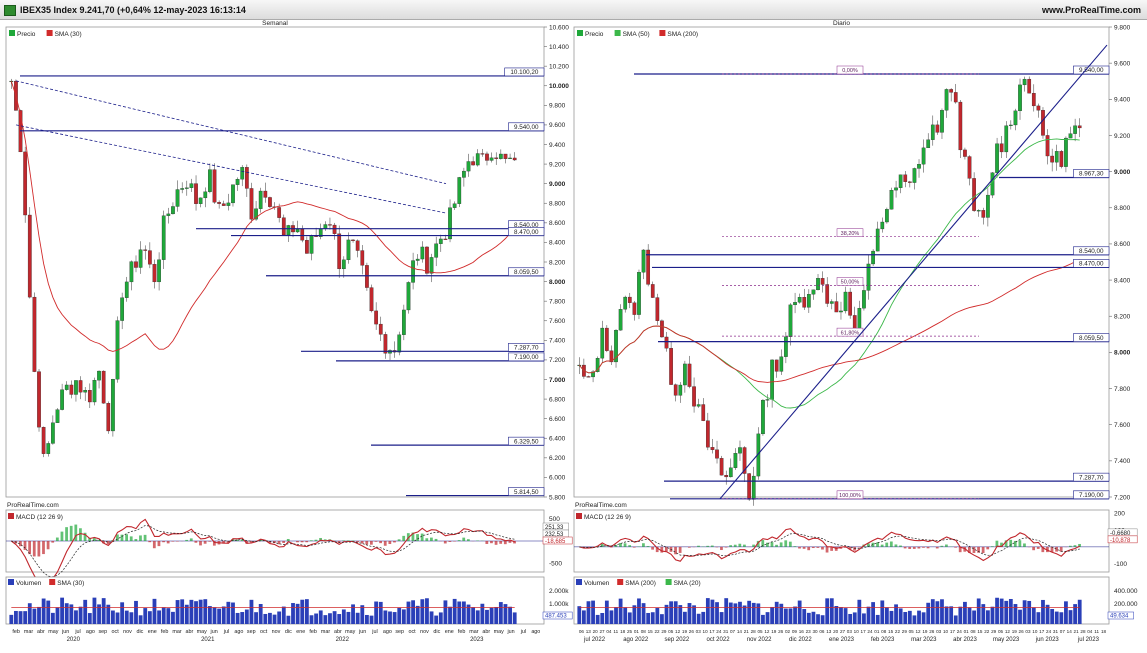 The height and width of the screenshot is (653, 1147). I want to click on dy-x-group-label: oct 2022, so click(719, 640).